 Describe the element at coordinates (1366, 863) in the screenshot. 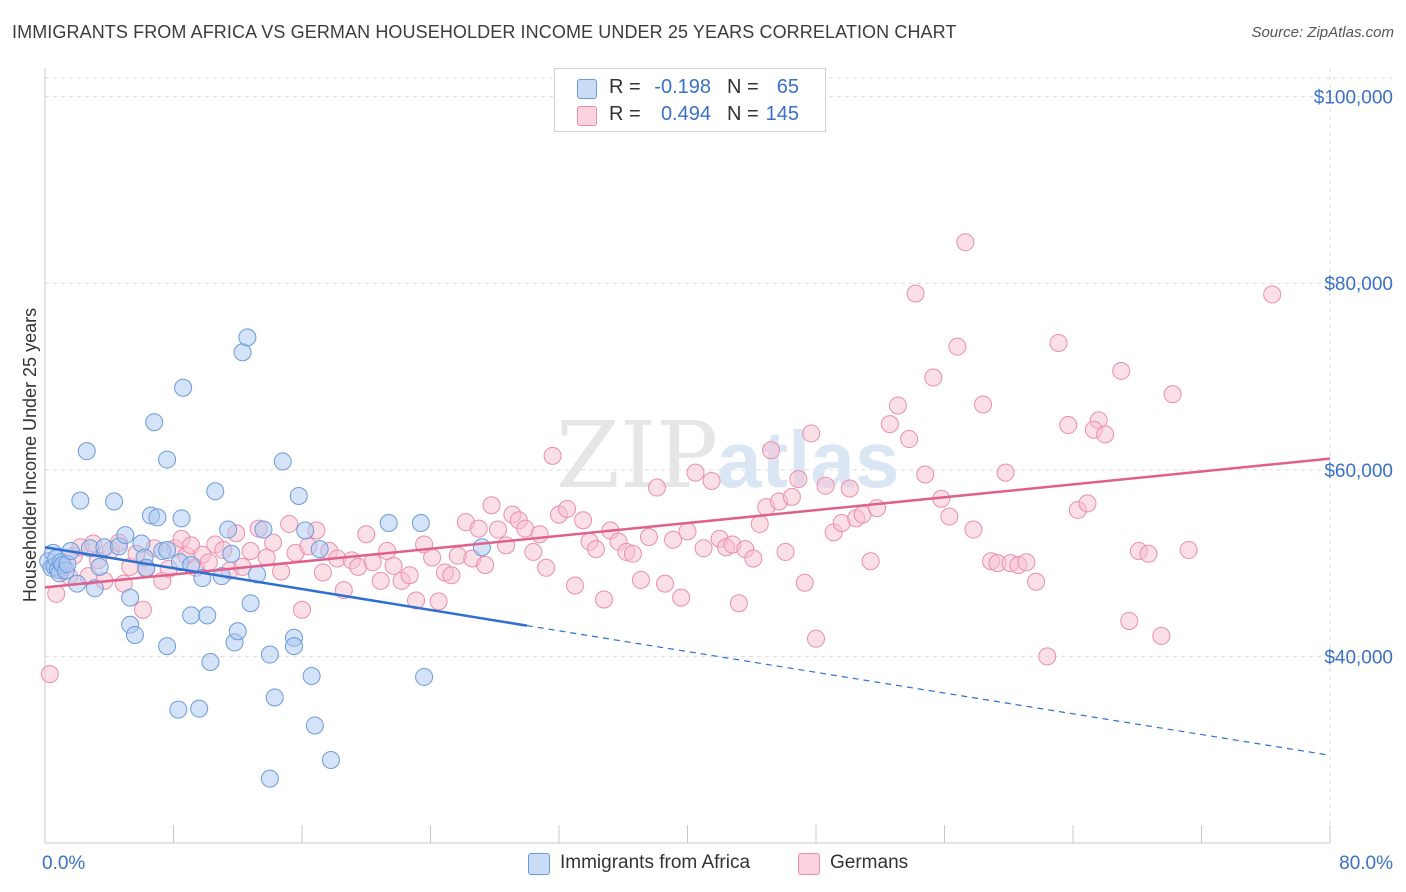

I see `x-tick-label-max: 80.0%` at that location.